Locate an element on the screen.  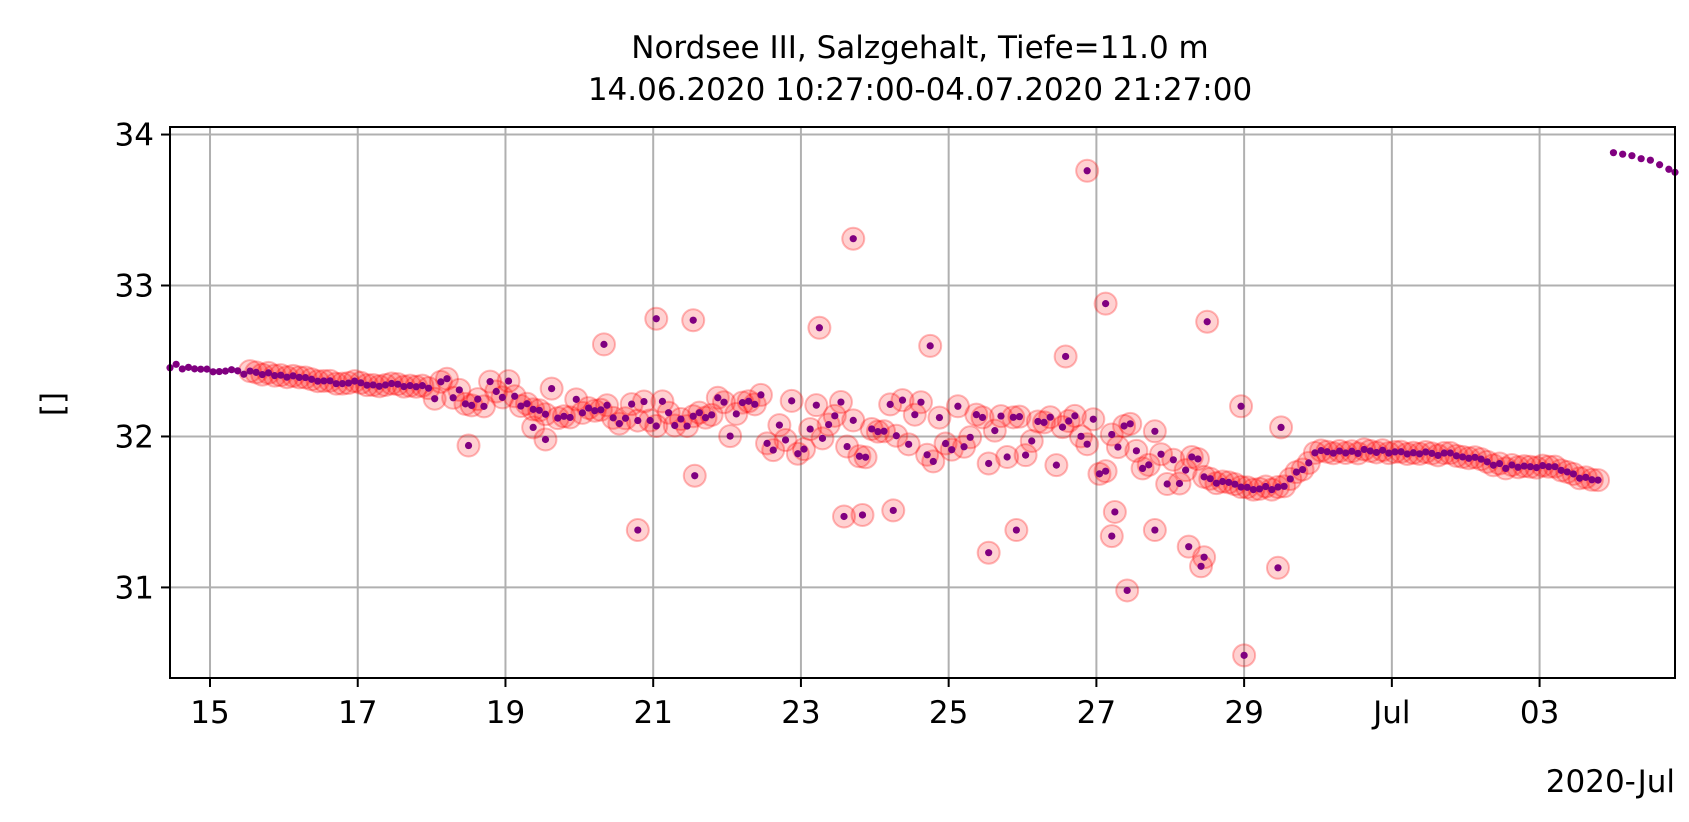
y-tick-label: 33 is located at coordinates (134, 287).